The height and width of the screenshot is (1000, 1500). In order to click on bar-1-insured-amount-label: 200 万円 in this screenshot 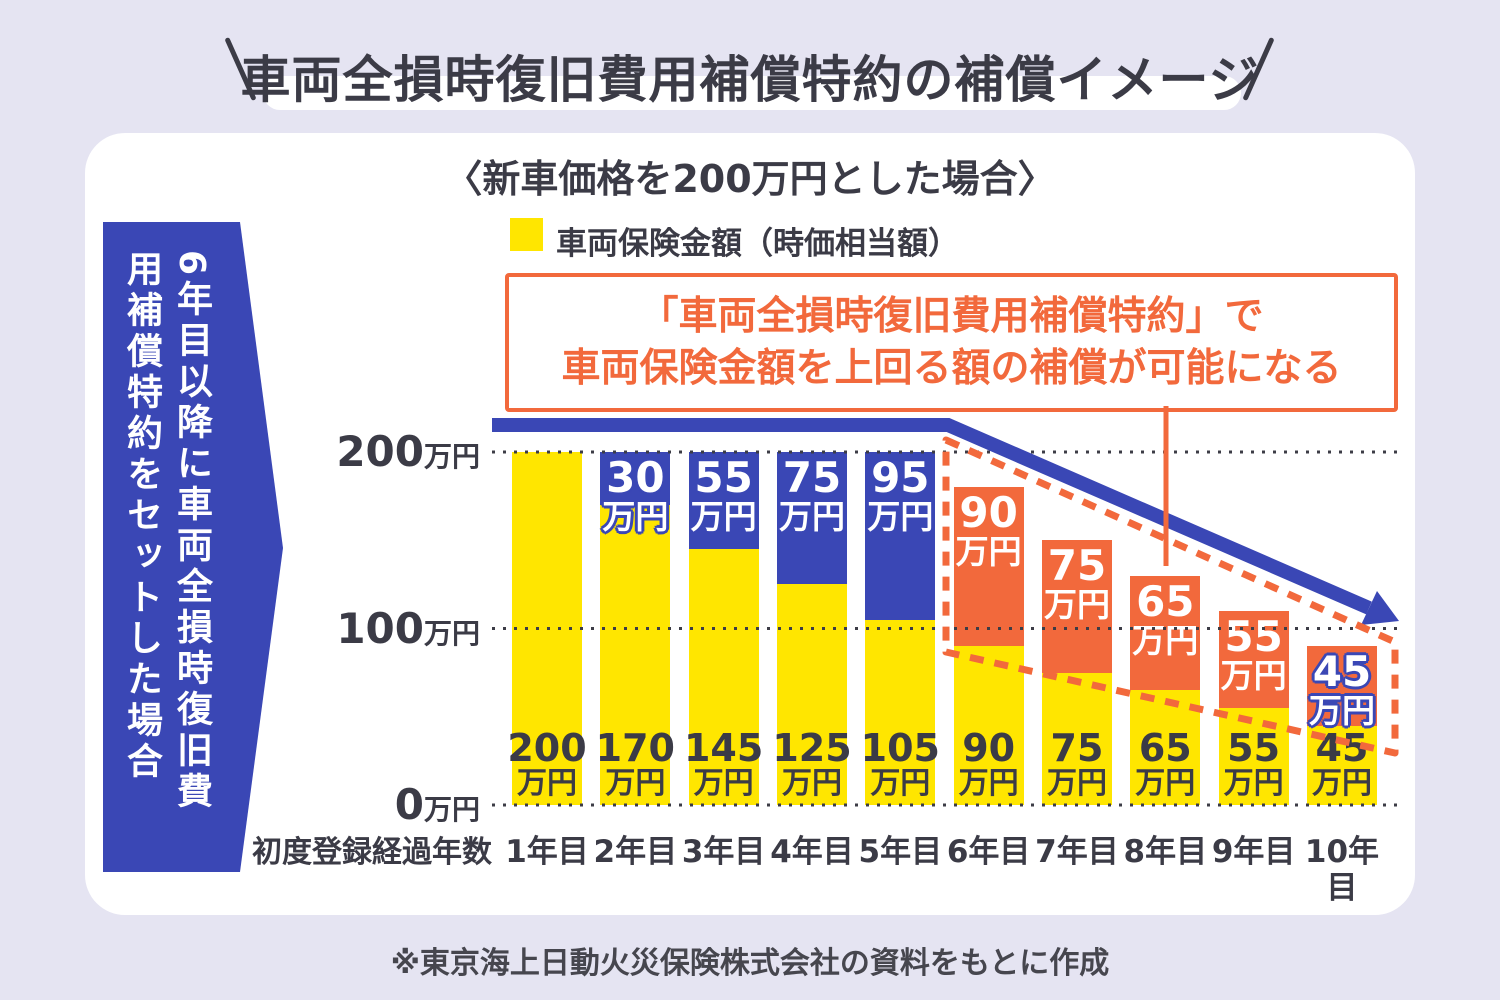, I will do `click(547, 765)`.